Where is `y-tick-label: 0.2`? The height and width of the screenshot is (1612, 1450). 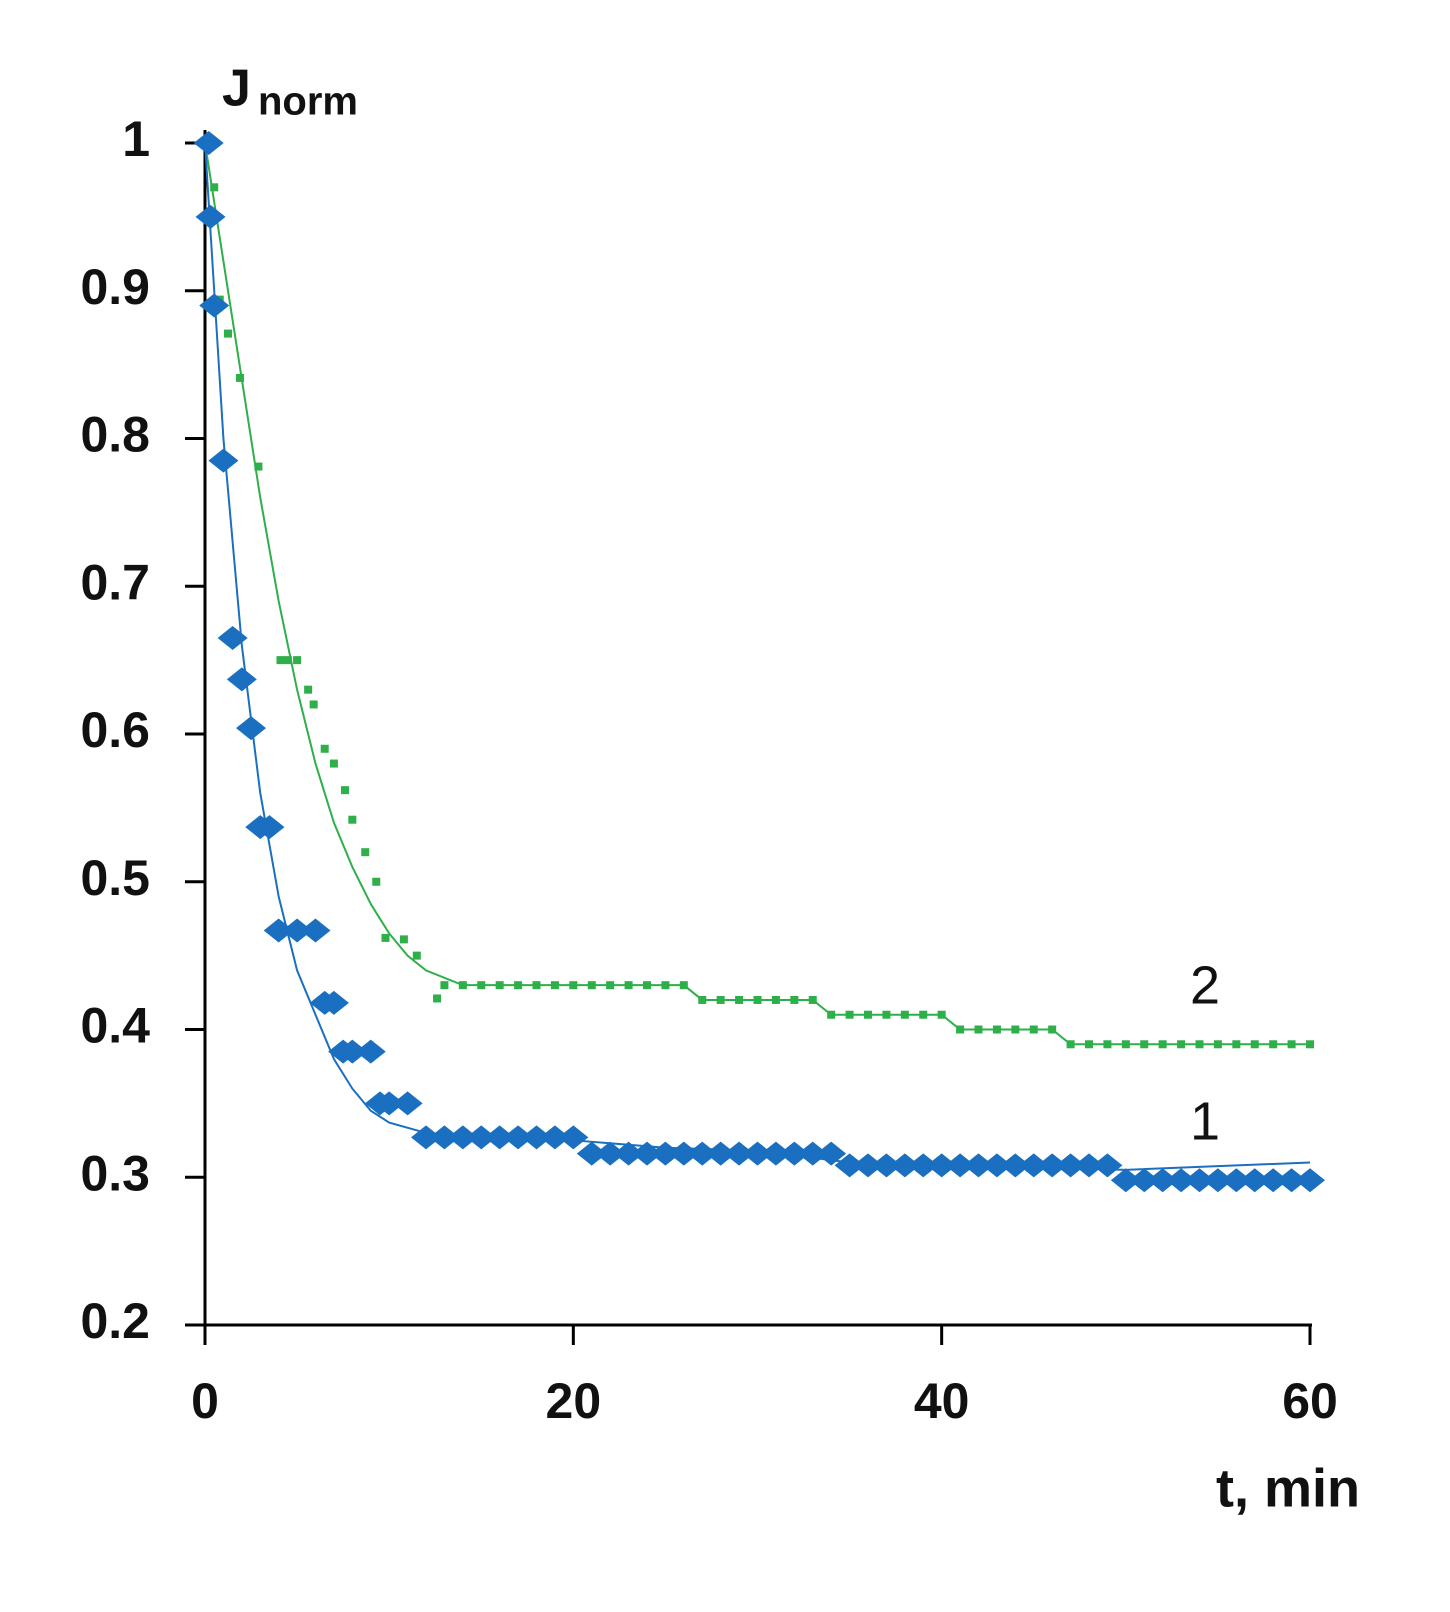 y-tick-label: 0.2 is located at coordinates (115, 1321).